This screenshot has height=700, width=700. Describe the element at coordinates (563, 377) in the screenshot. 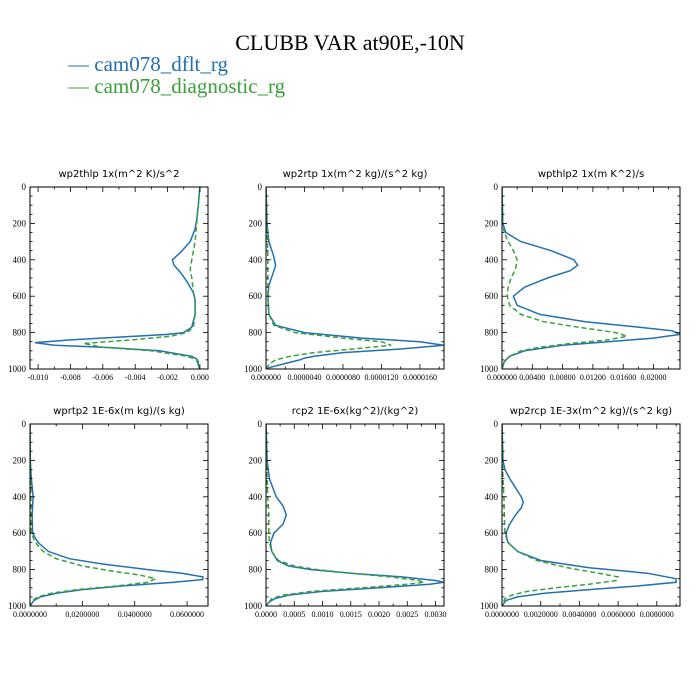

I see `x-tick-label: 0.00800` at that location.